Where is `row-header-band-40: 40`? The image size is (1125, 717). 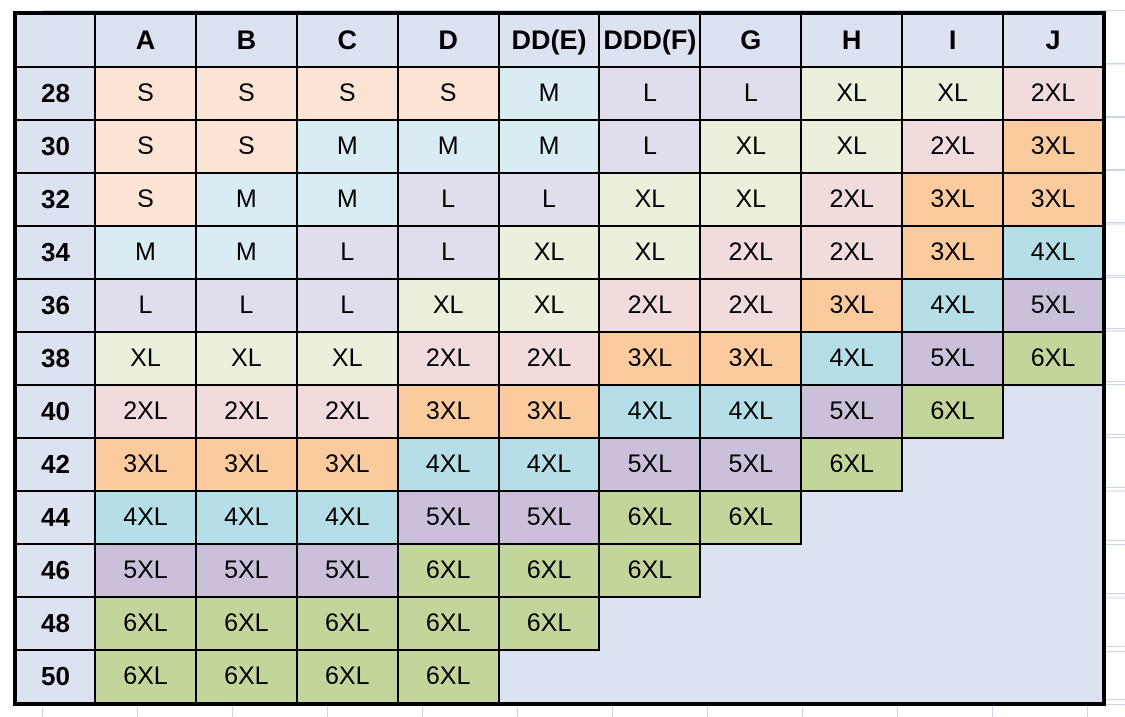
row-header-band-40: 40 is located at coordinates (55, 411).